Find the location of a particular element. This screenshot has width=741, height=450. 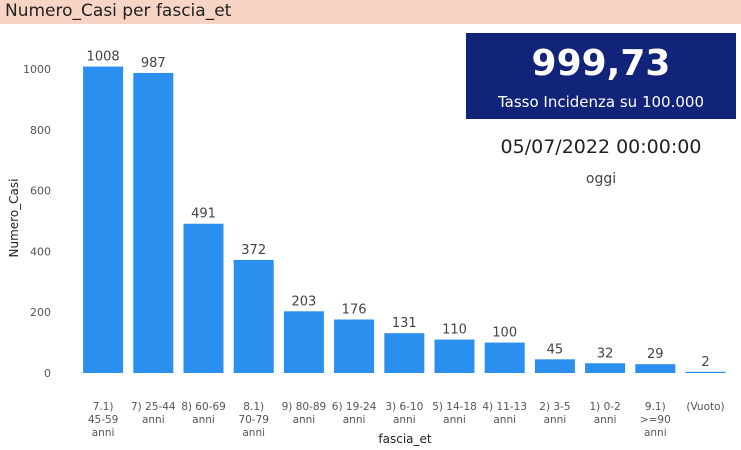

data-label: 987 is located at coordinates (153, 63).